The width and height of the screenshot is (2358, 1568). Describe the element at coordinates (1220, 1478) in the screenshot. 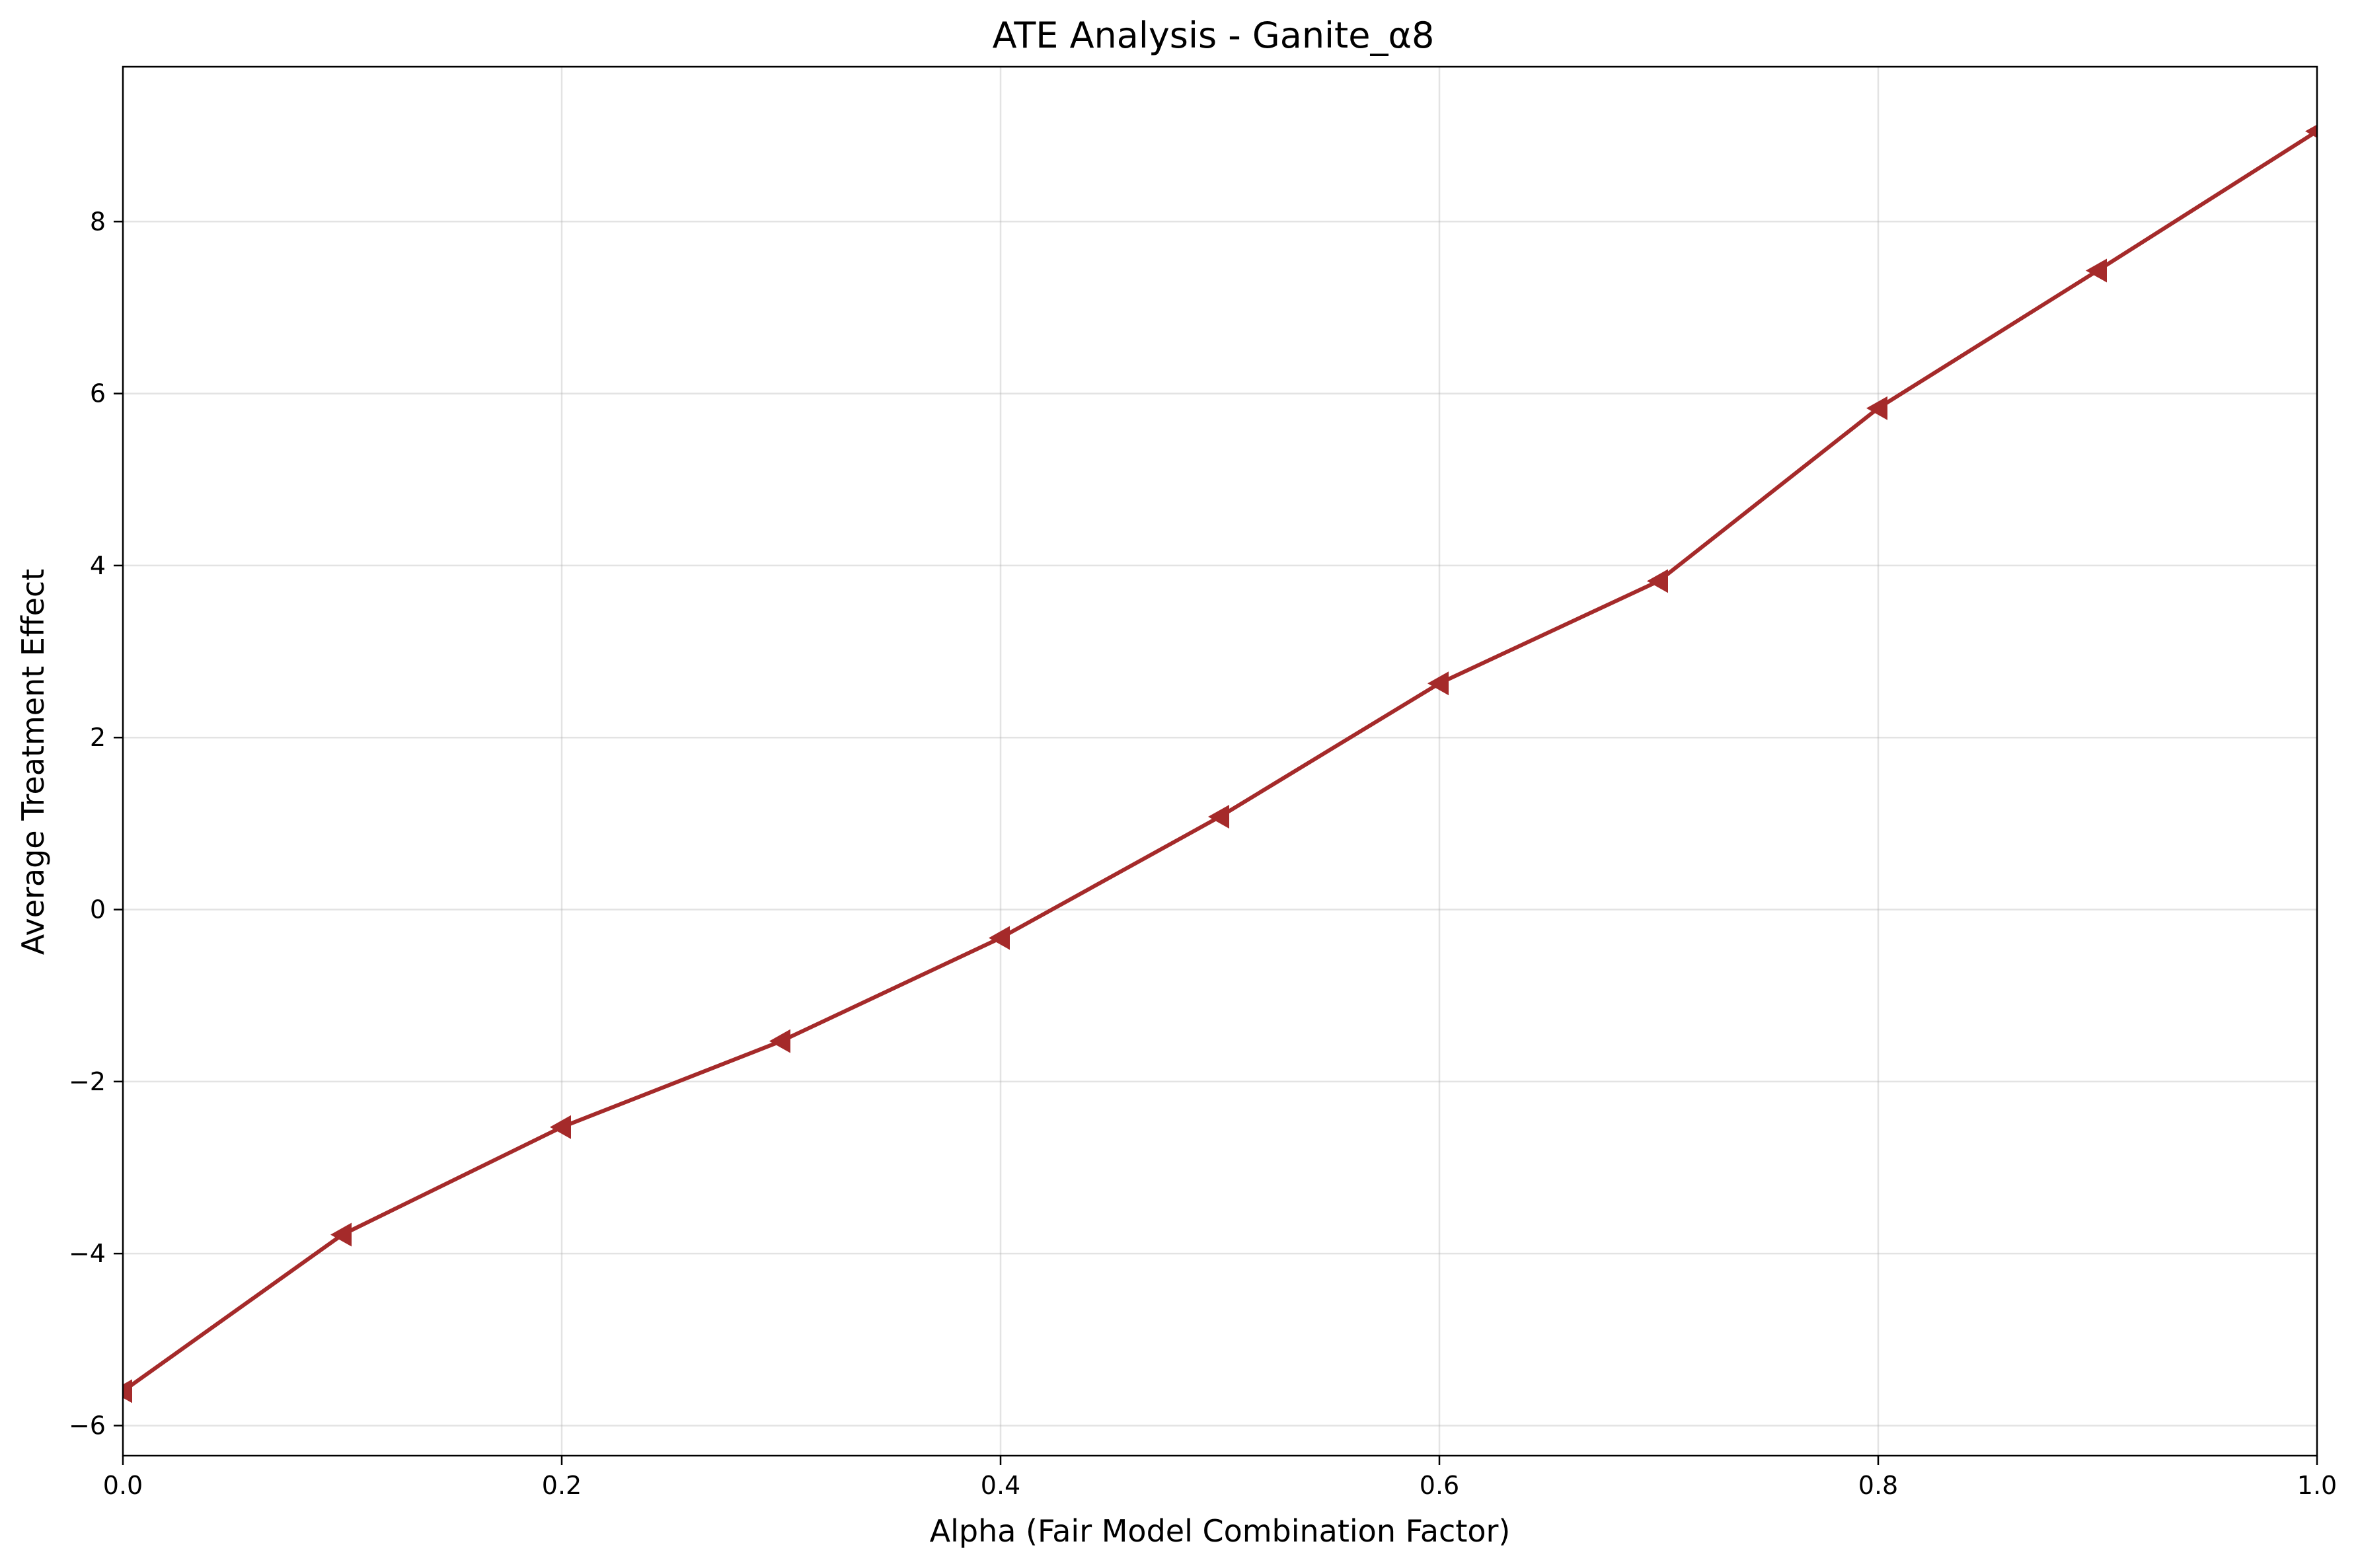

I see `x-axis: 0.0 0.2 0.4 0.6 0.8 1.0` at that location.